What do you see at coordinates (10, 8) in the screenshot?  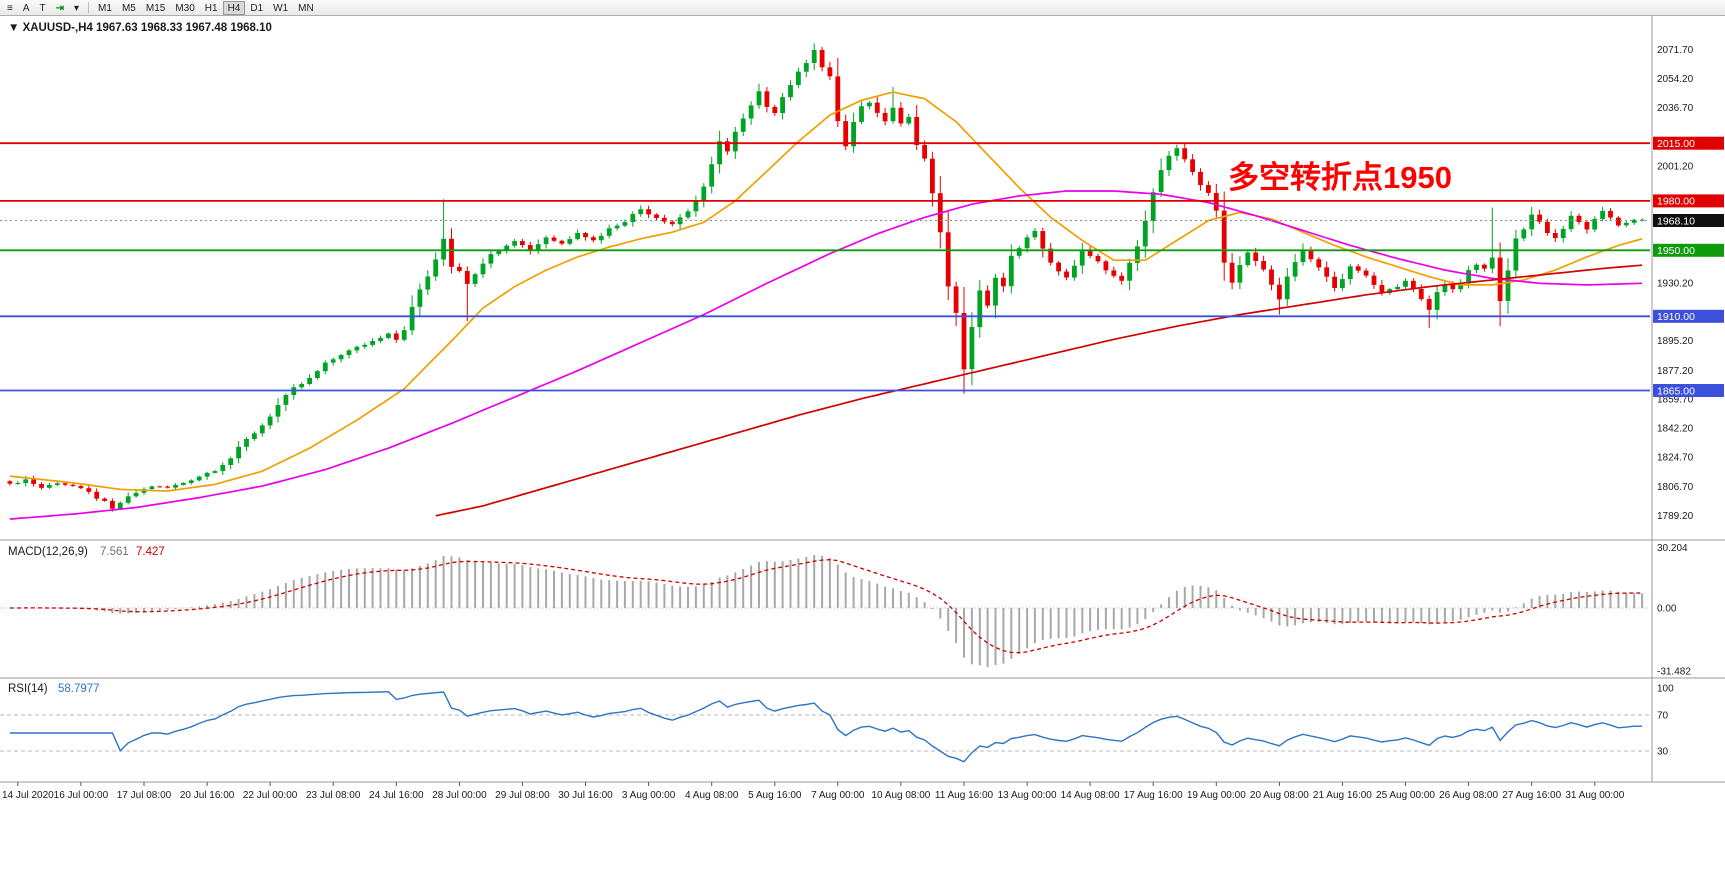 I see `charts-grid-button: ≡` at bounding box center [10, 8].